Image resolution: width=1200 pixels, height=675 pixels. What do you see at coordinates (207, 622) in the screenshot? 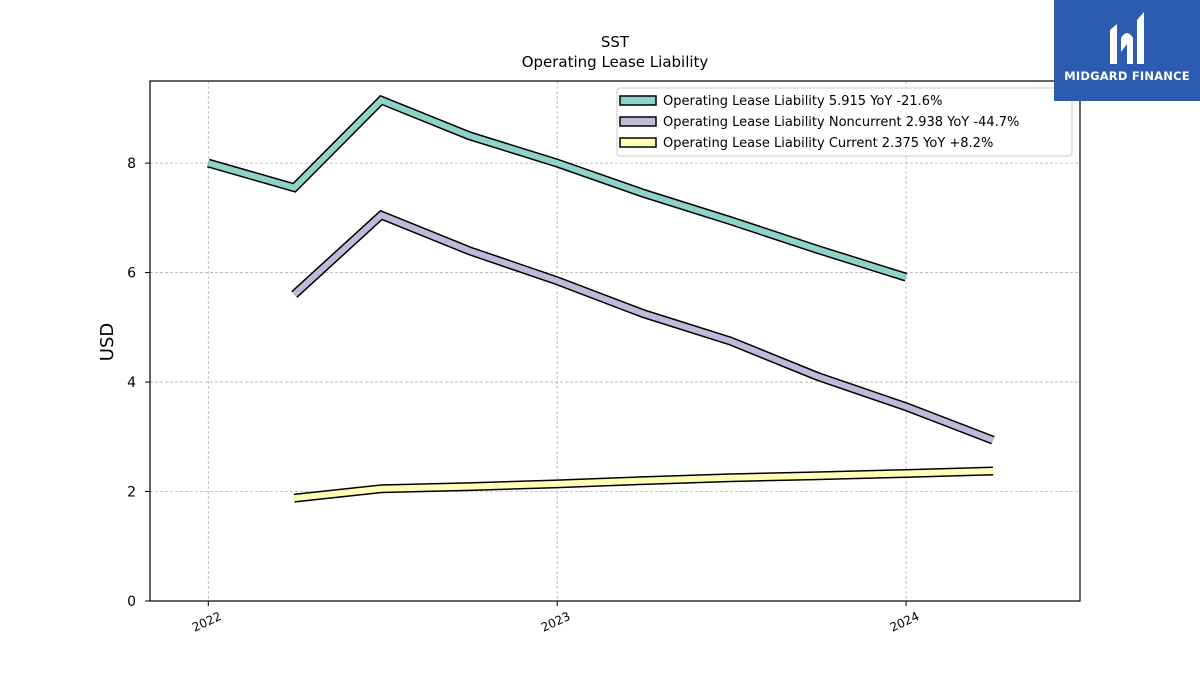
I see `x-tick-label: 2022` at bounding box center [207, 622].